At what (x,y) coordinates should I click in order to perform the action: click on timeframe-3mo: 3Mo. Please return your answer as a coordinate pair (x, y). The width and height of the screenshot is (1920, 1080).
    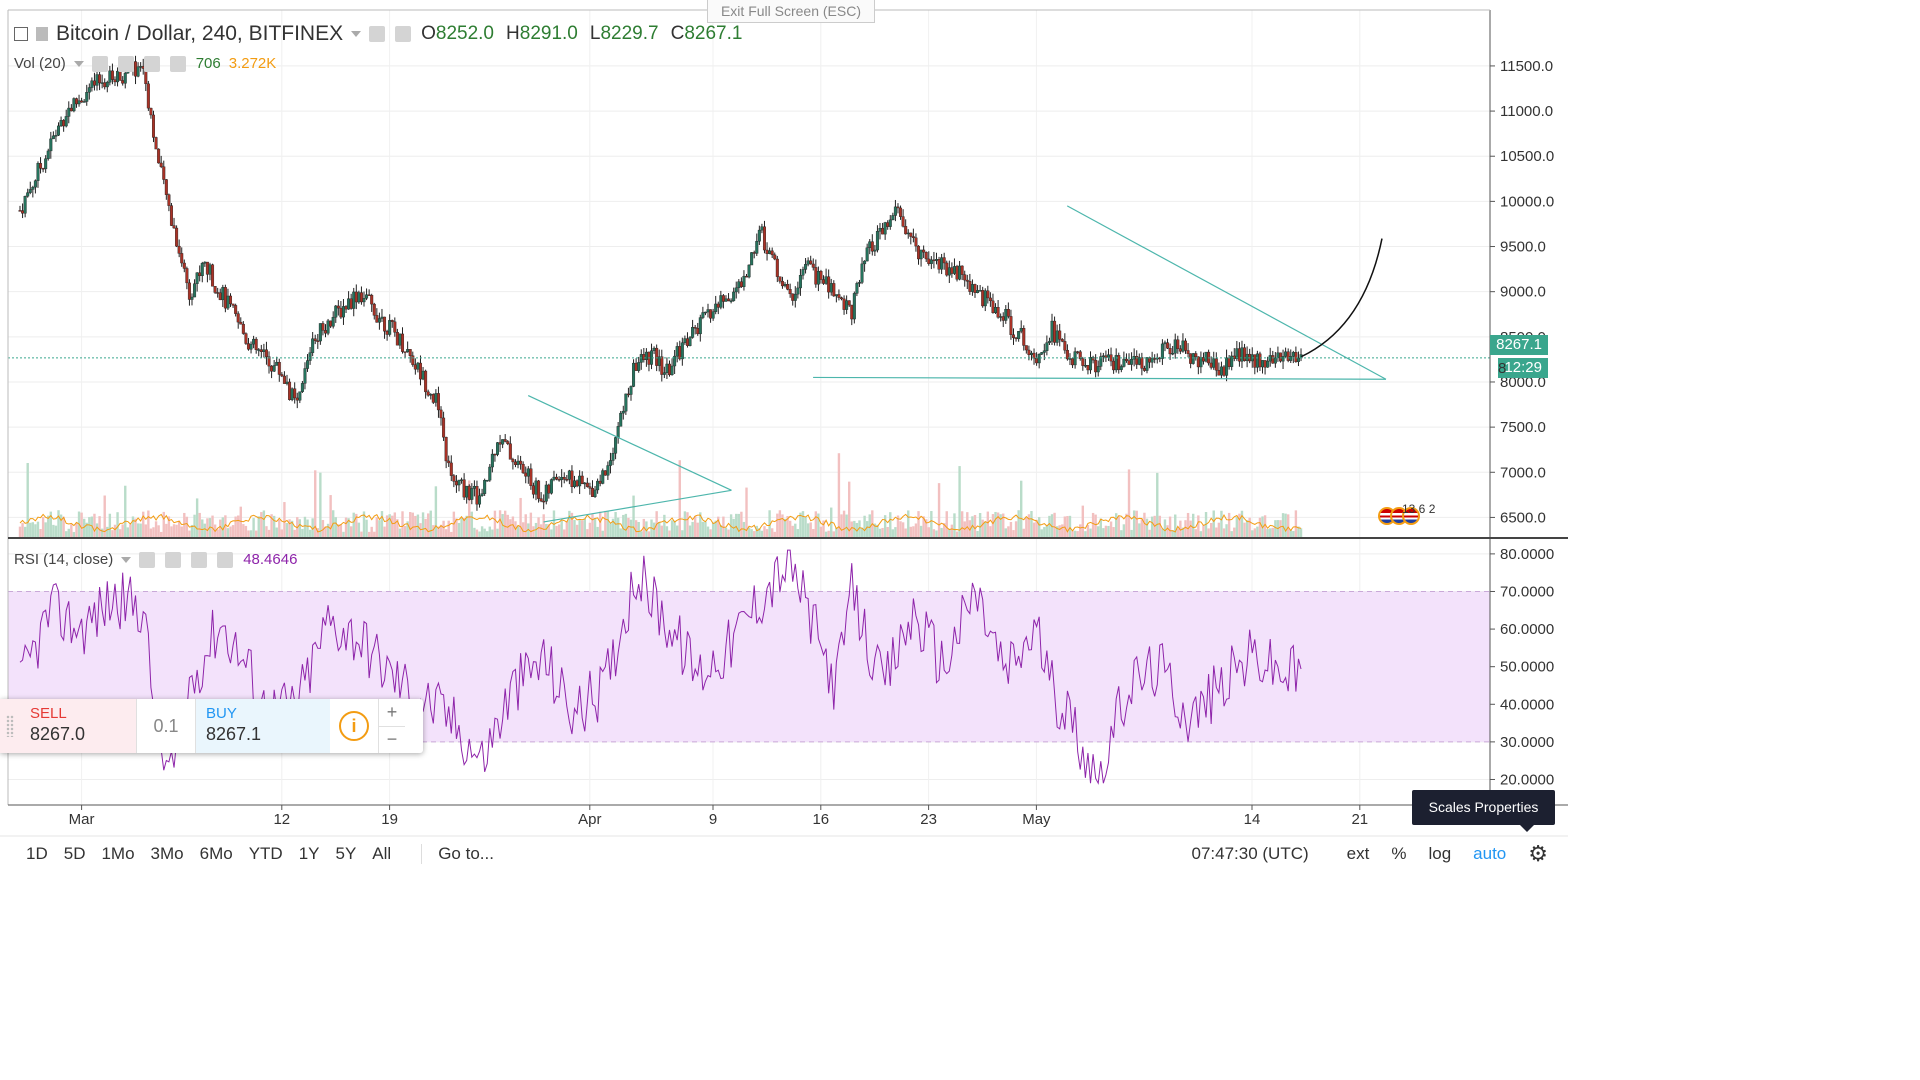
    Looking at the image, I should click on (167, 853).